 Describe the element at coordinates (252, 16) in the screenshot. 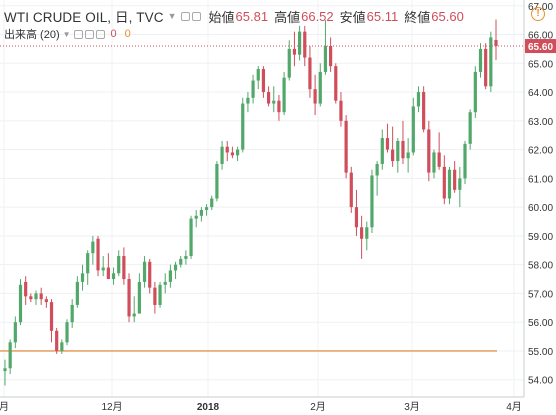

I see `open-value: 65.81` at that location.